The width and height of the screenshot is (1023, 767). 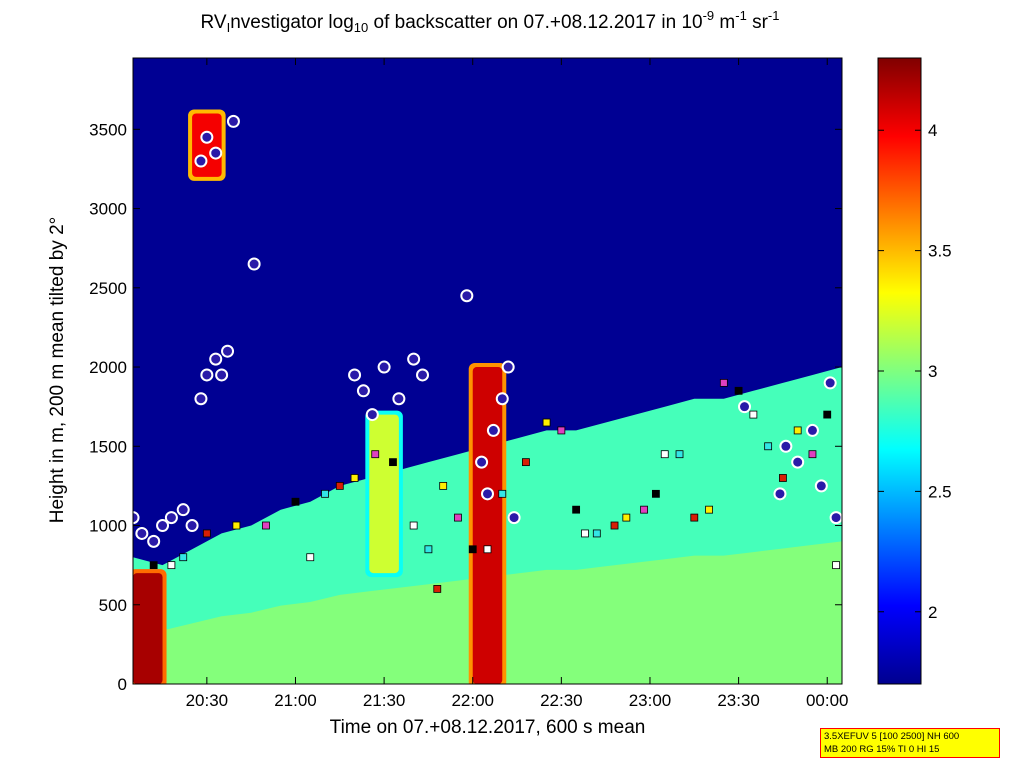 I want to click on x-tick-label: 21:30, so click(x=384, y=700).